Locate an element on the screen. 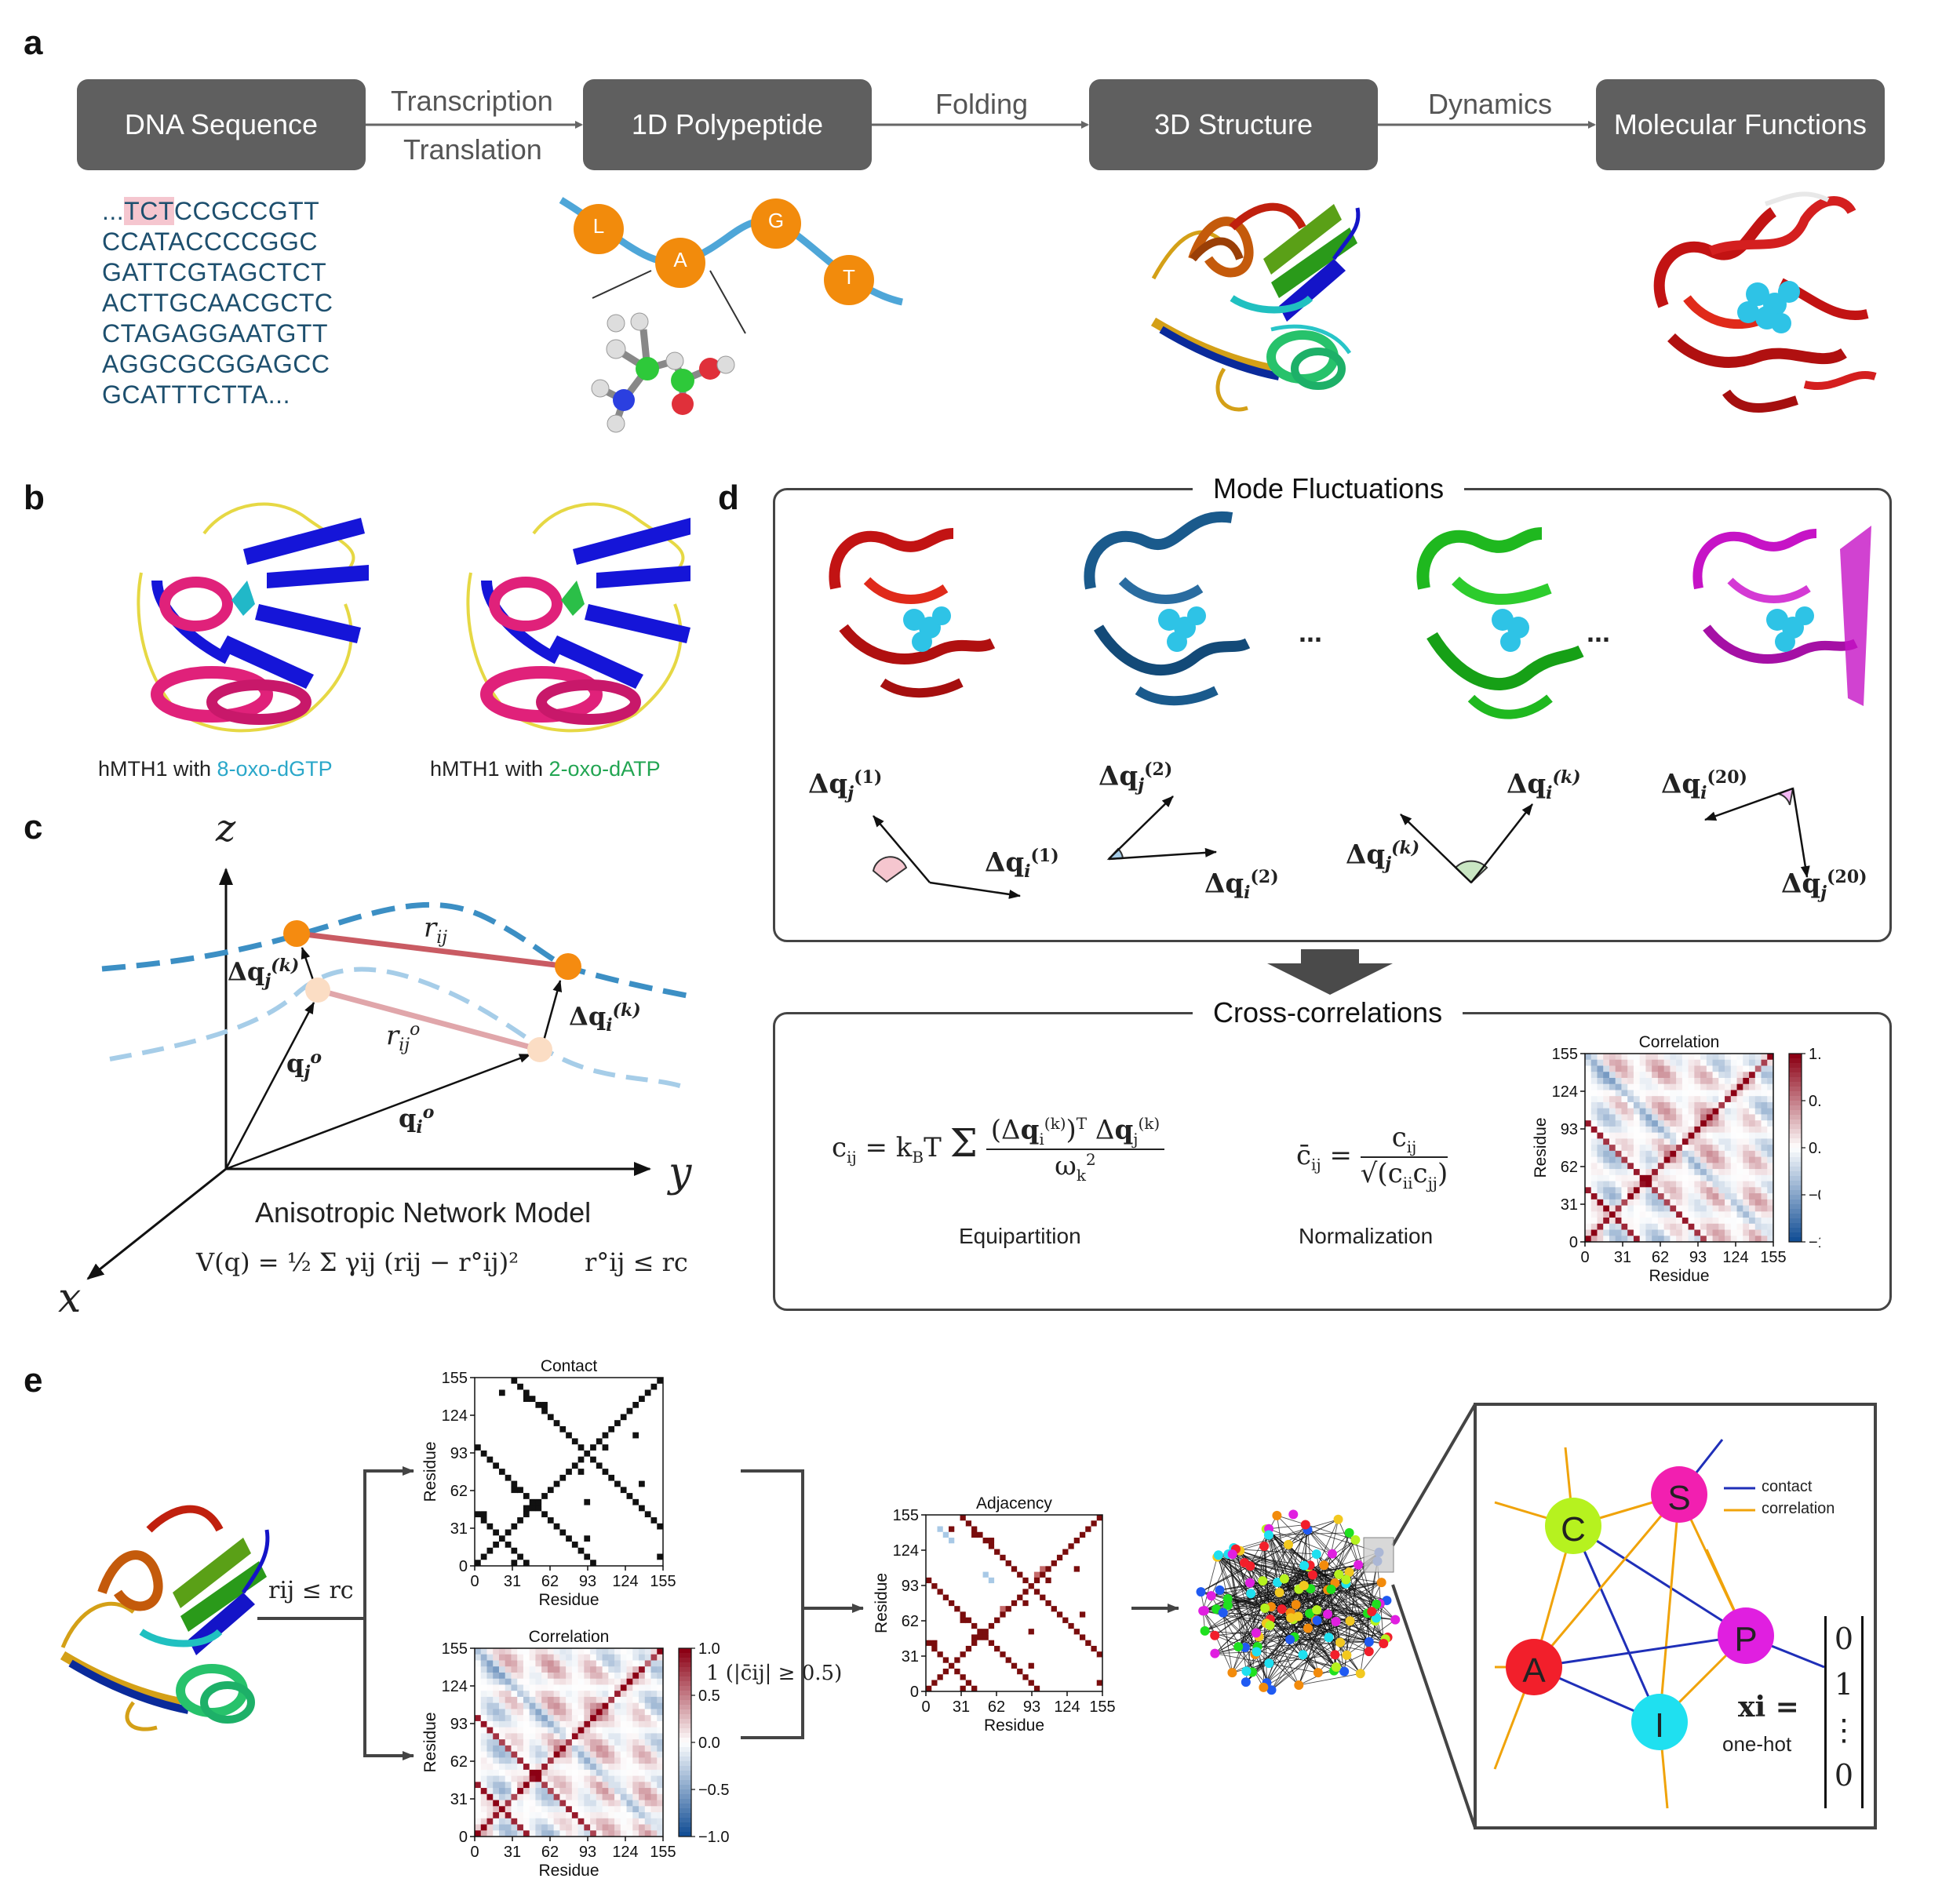 This screenshot has height=1904, width=1942. network-node is located at coordinates (1211, 1596).